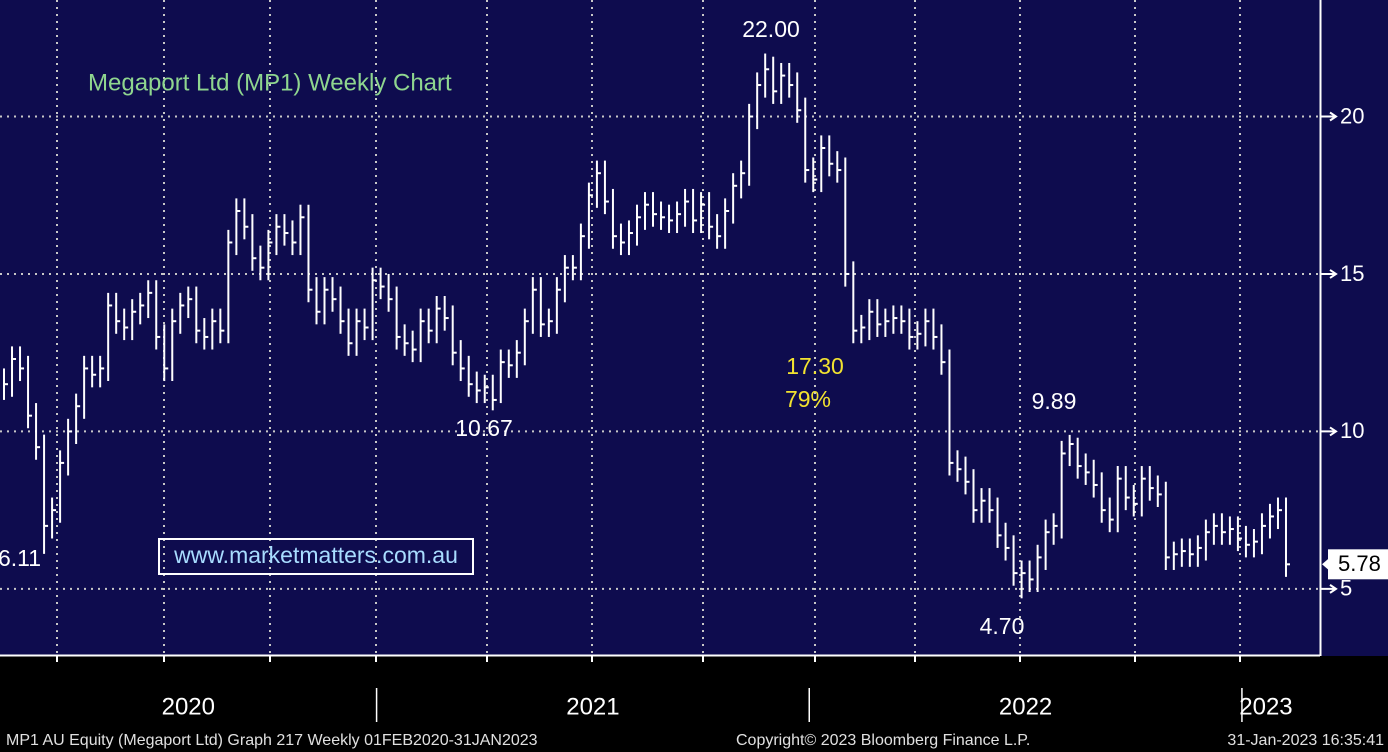 This screenshot has width=1388, height=752. Describe the element at coordinates (1352, 273) in the screenshot. I see `y-tick-label: 15` at that location.